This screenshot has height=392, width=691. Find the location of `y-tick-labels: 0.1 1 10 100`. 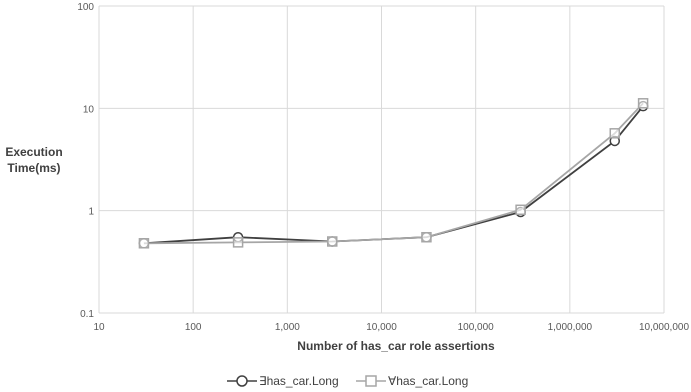

y-tick-labels: 0.1 1 10 100 is located at coordinates (85, 161).